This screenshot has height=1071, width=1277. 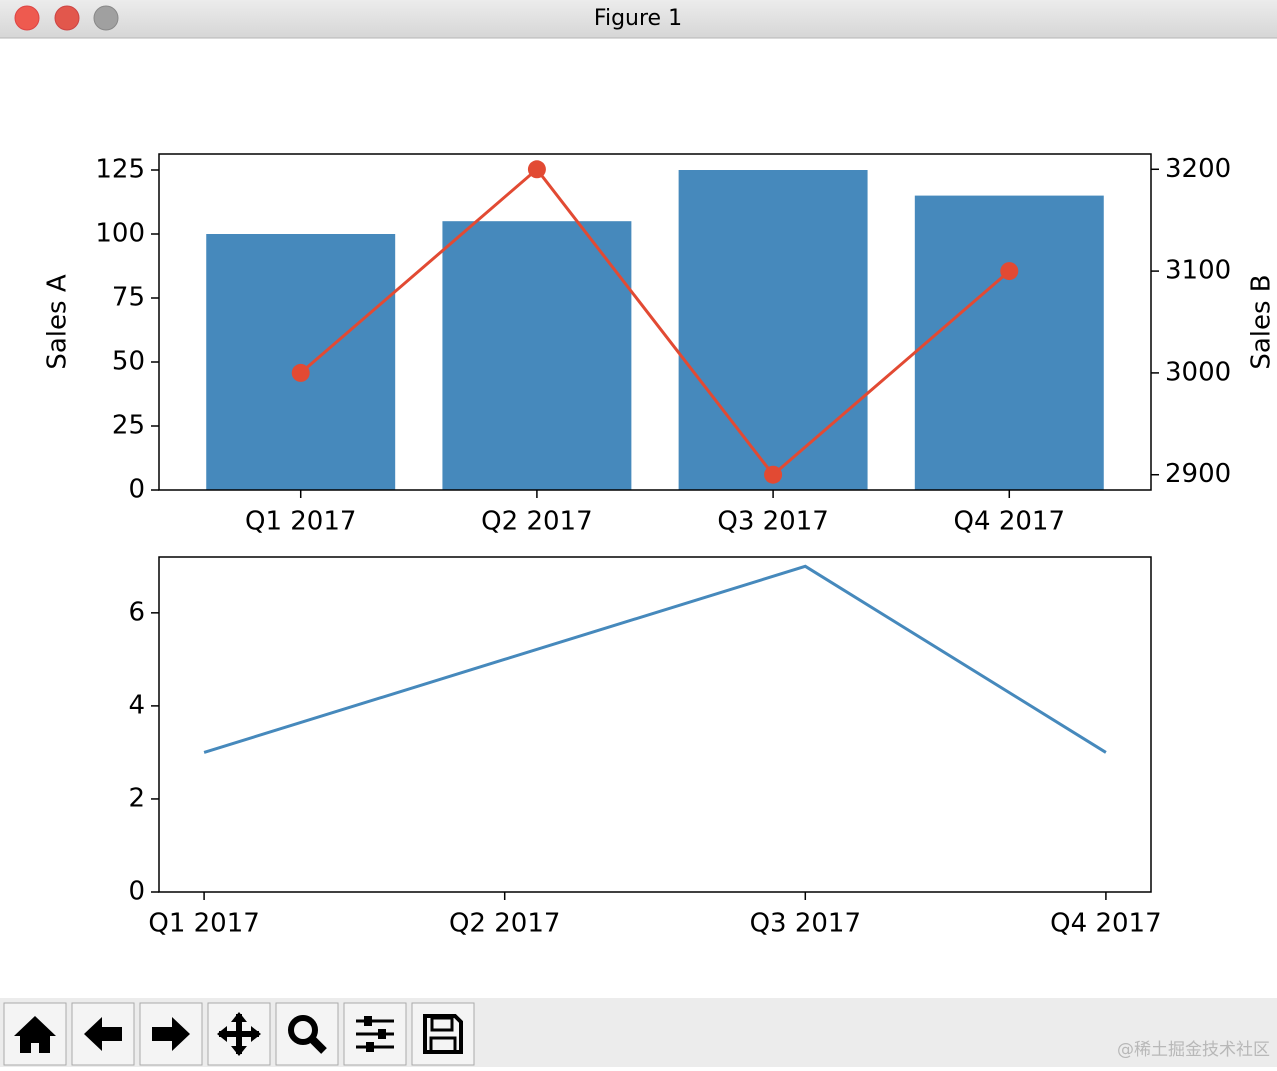 I want to click on y-tick-label: 6, so click(x=136, y=612).